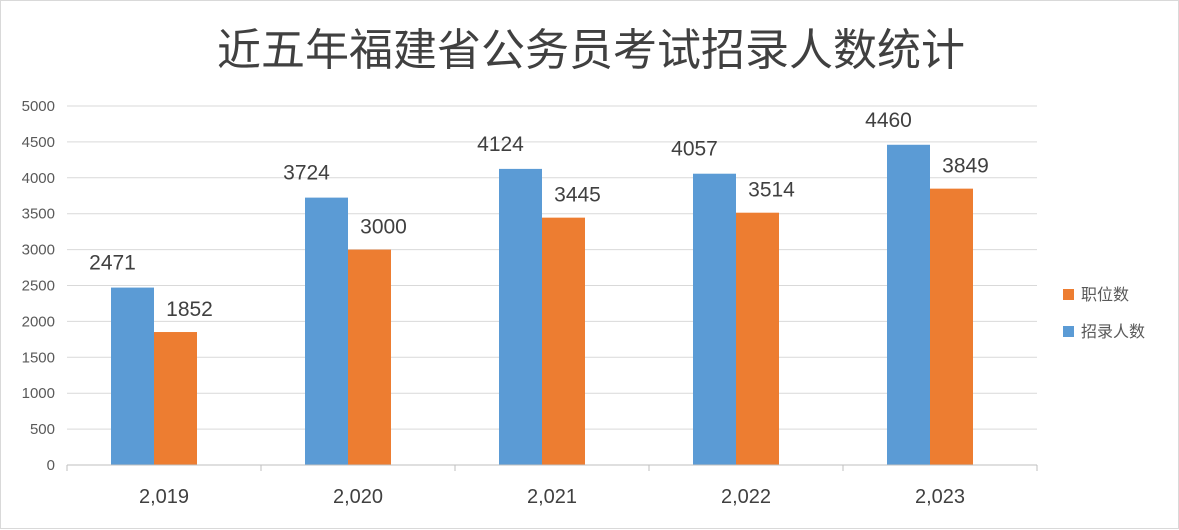 This screenshot has height=530, width=1179. What do you see at coordinates (1113, 331) in the screenshot?
I see `legend-label: 招录人数` at bounding box center [1113, 331].